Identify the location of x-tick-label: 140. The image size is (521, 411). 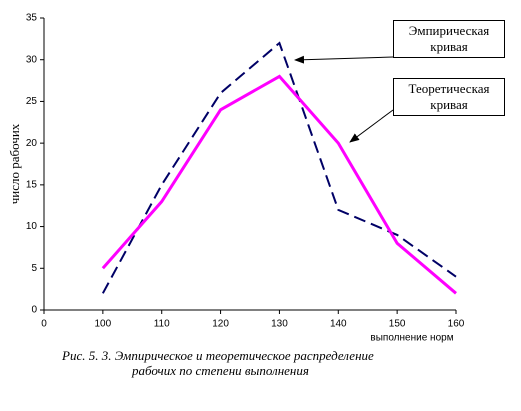
(338, 324).